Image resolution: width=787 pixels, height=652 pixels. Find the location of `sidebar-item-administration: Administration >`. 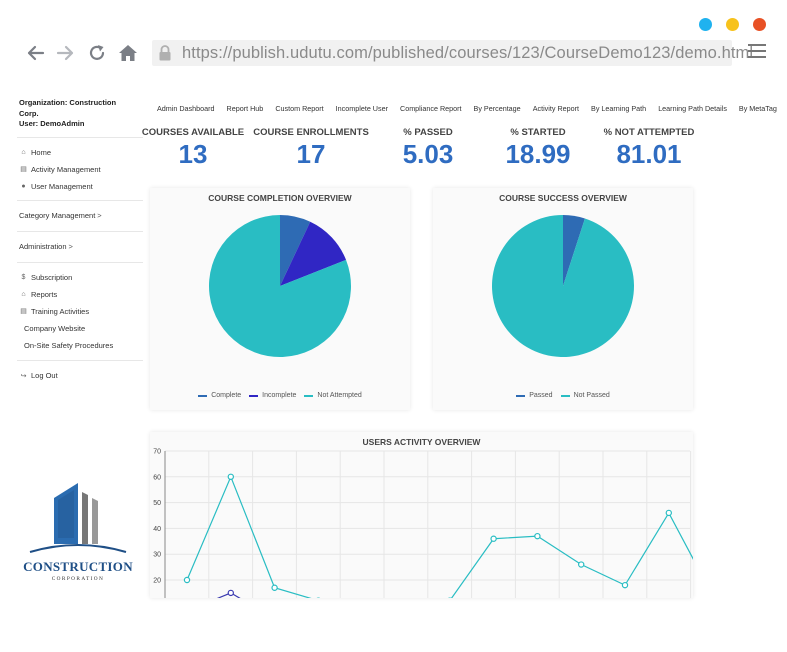

sidebar-item-administration: Administration > is located at coordinates (80, 247).